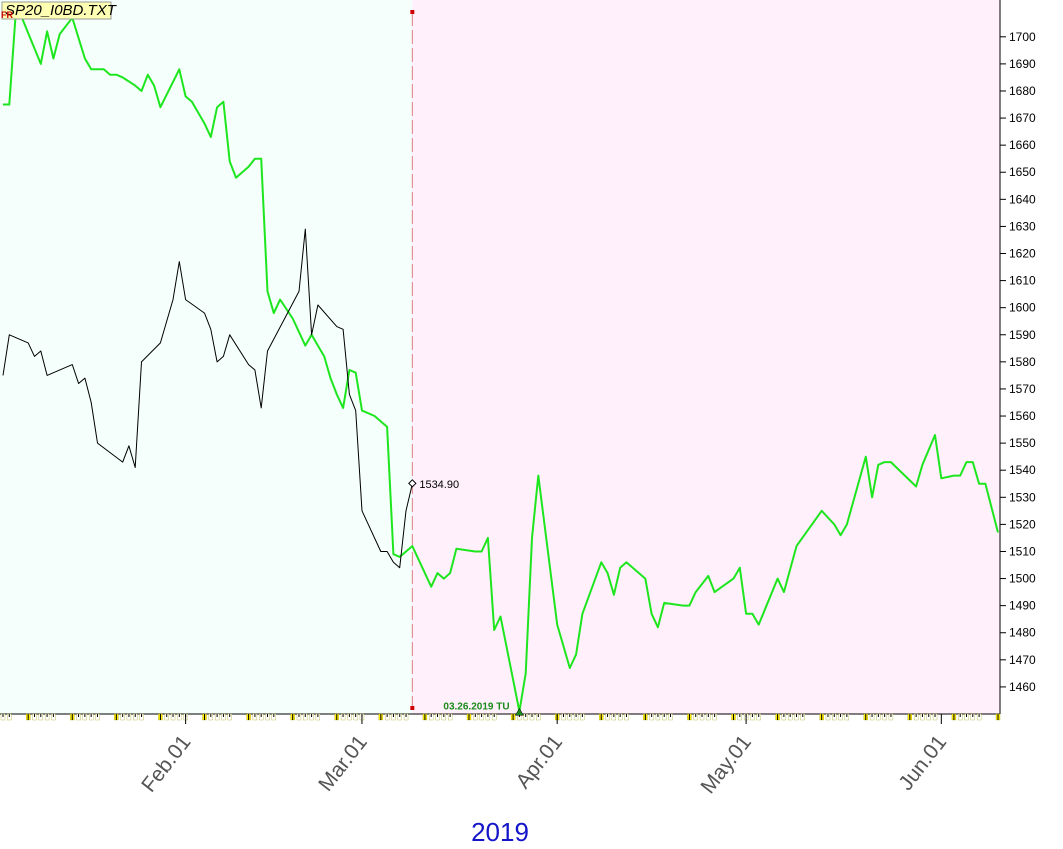  What do you see at coordinates (1022, 660) in the screenshot?
I see `y-tick-label: 1470` at bounding box center [1022, 660].